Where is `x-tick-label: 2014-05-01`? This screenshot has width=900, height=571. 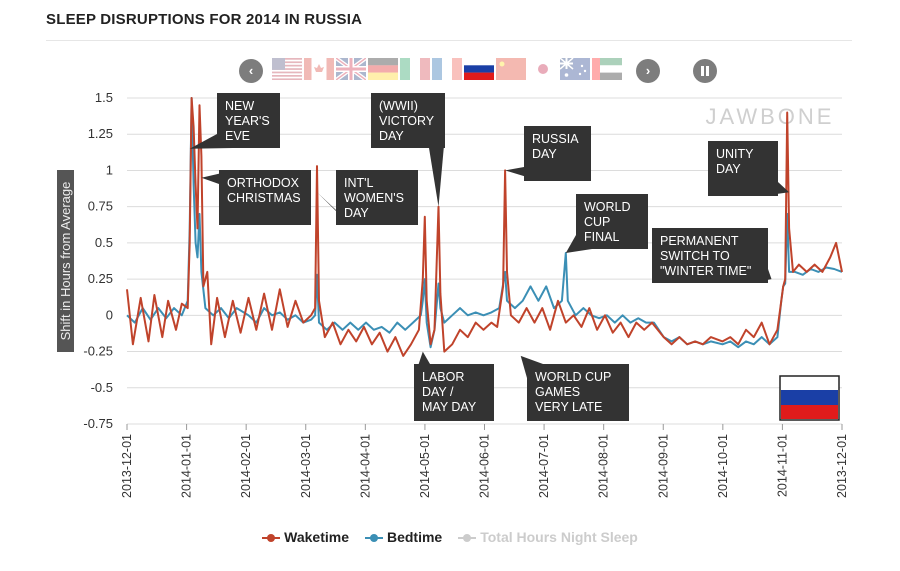 x-tick-label: 2014-05-01 is located at coordinates (425, 466).